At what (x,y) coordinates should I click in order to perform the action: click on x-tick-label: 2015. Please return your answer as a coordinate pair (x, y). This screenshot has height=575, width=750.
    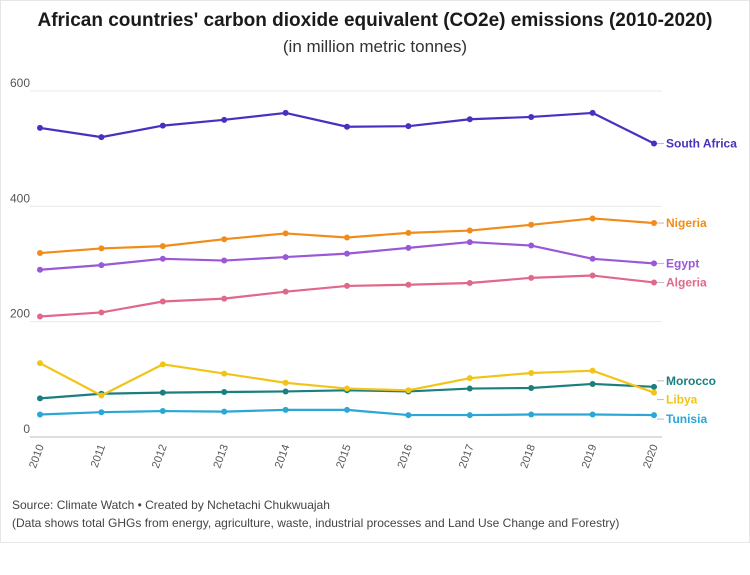
    Looking at the image, I should click on (344, 456).